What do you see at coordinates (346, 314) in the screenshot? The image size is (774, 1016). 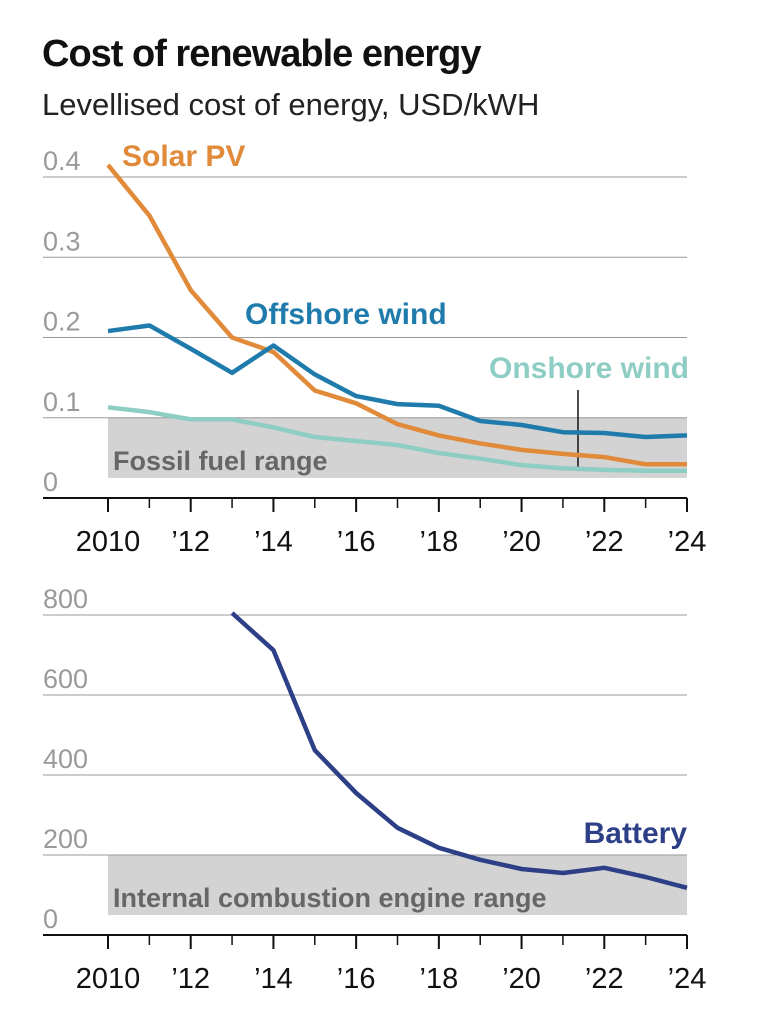 I see `series-label: Offshore wind` at bounding box center [346, 314].